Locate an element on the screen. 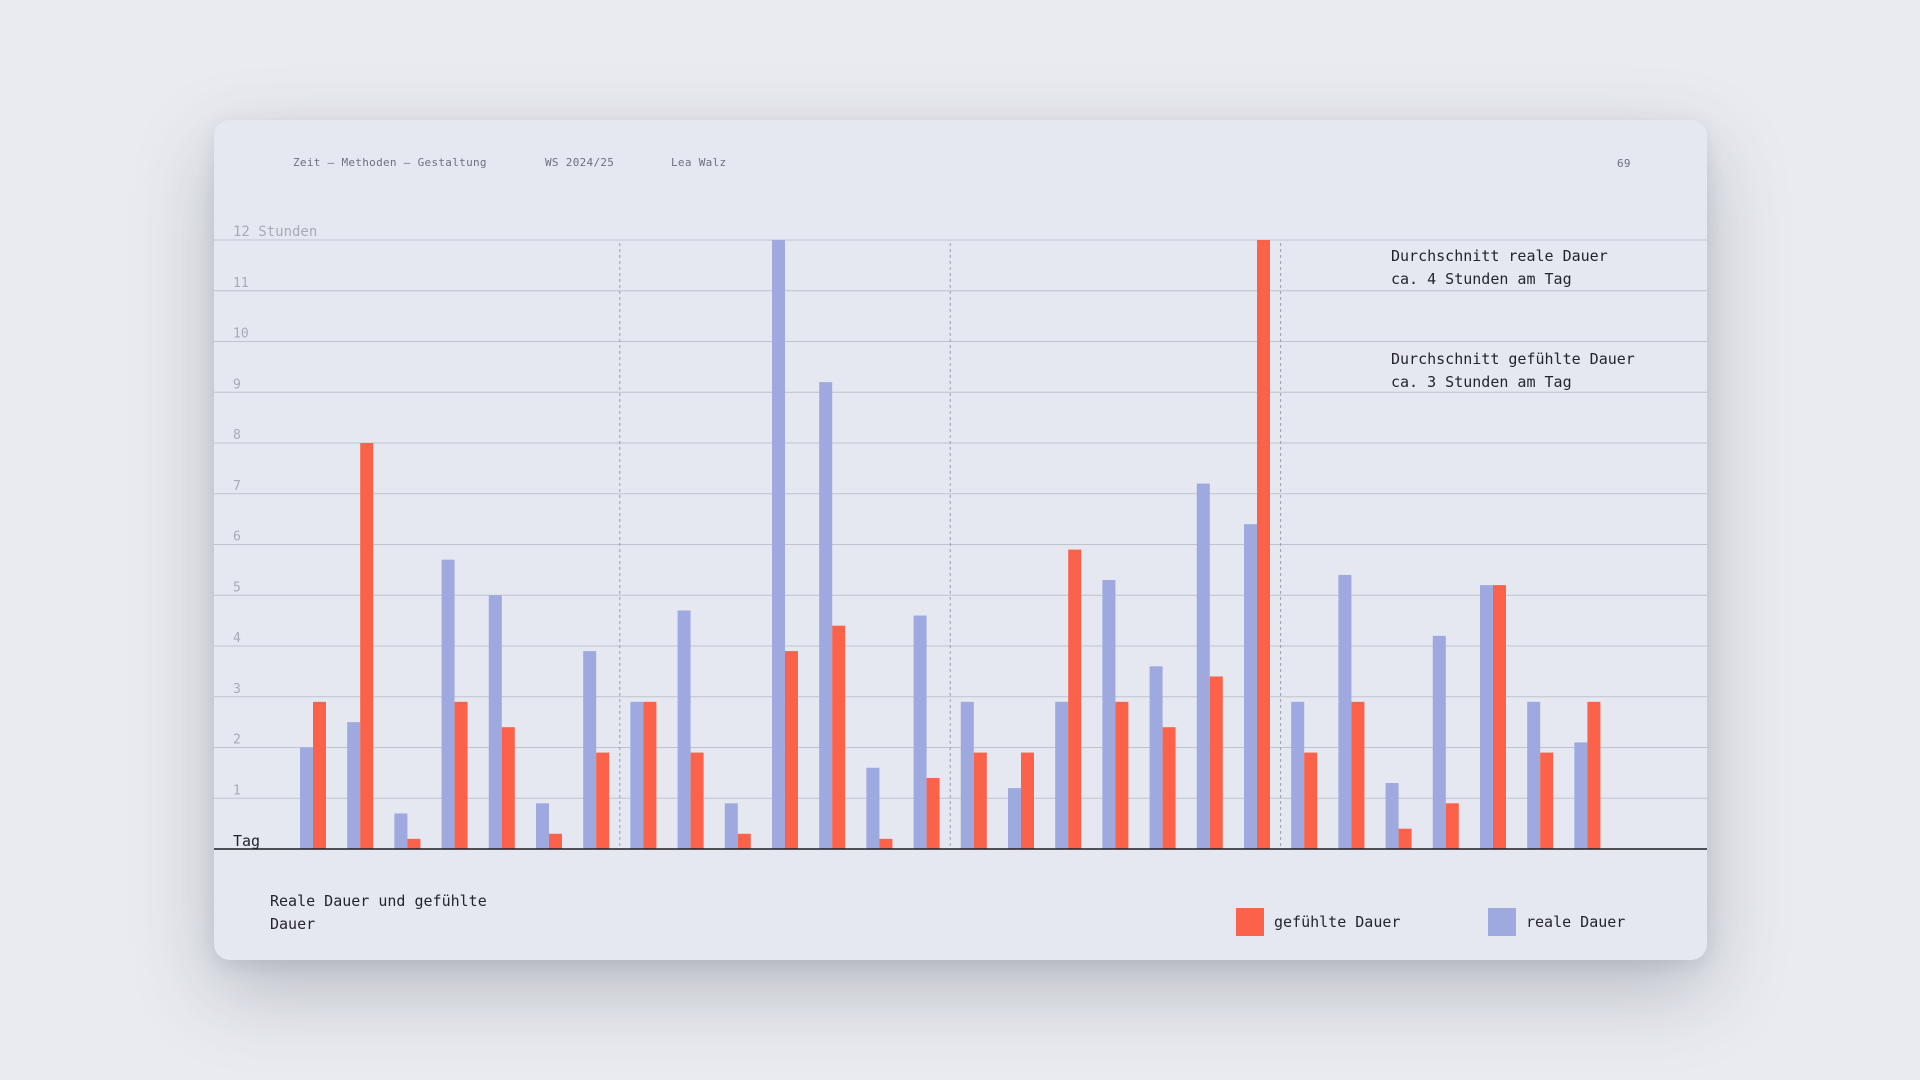  y-tick-label: 3 is located at coordinates (237, 689).